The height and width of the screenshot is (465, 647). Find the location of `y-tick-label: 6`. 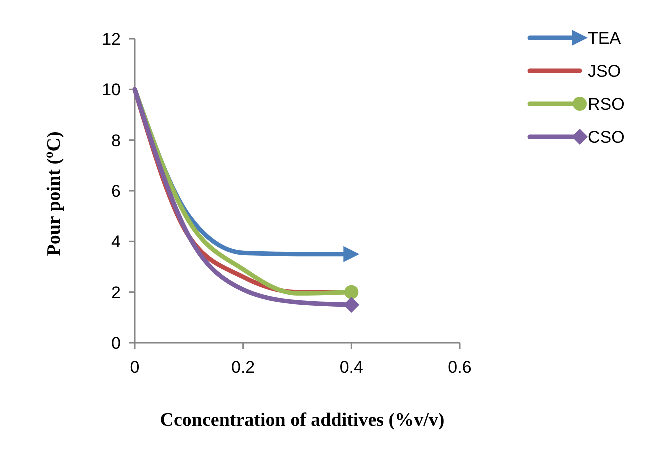

y-tick-label: 6 is located at coordinates (116, 191).